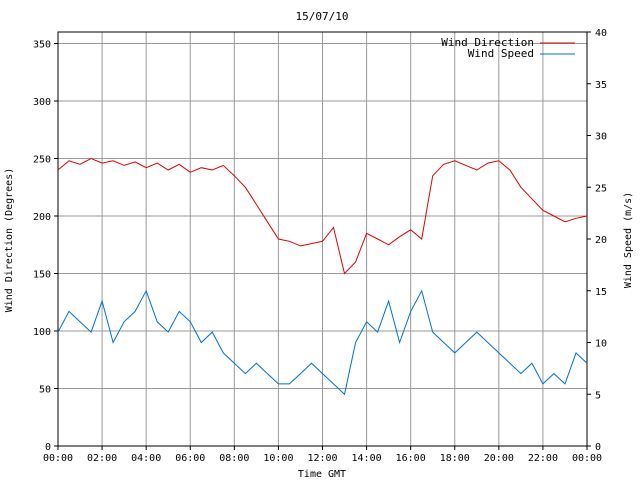  What do you see at coordinates (543, 458) in the screenshot?
I see `x-tick-label: 22:00` at bounding box center [543, 458].